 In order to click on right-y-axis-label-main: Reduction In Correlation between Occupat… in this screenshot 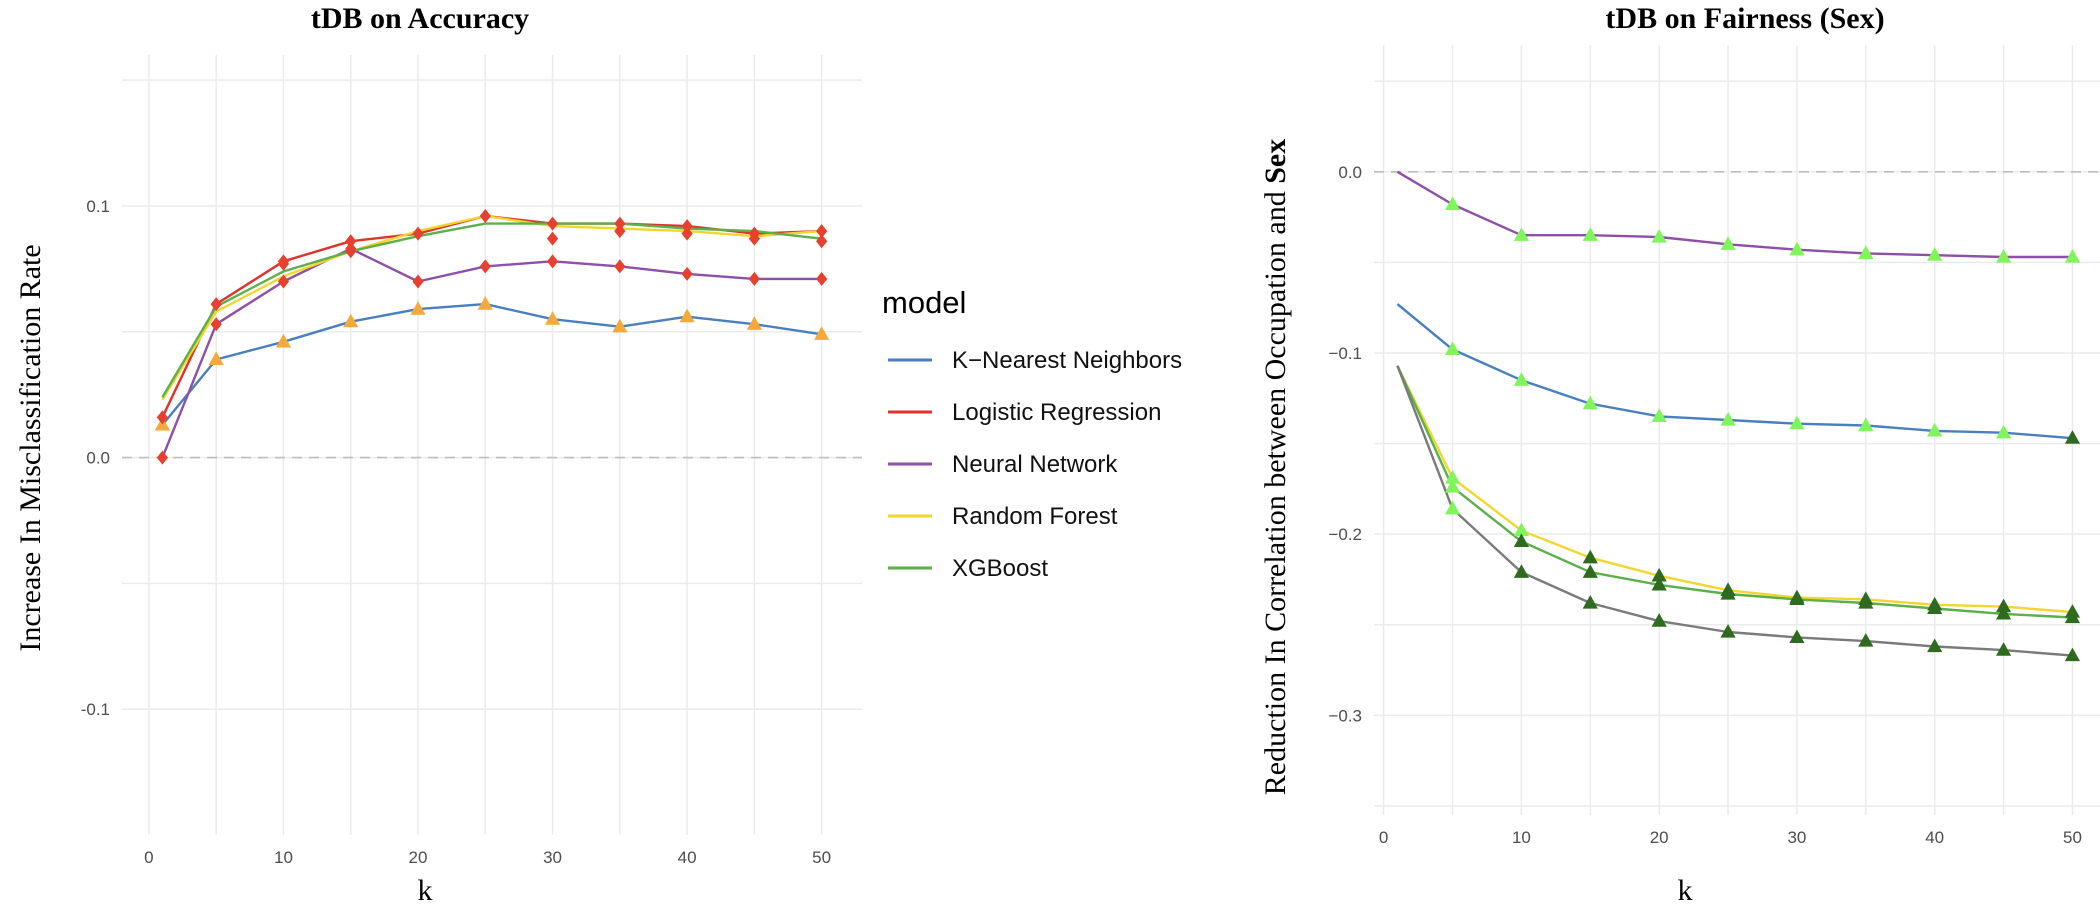, I will do `click(1275, 489)`.